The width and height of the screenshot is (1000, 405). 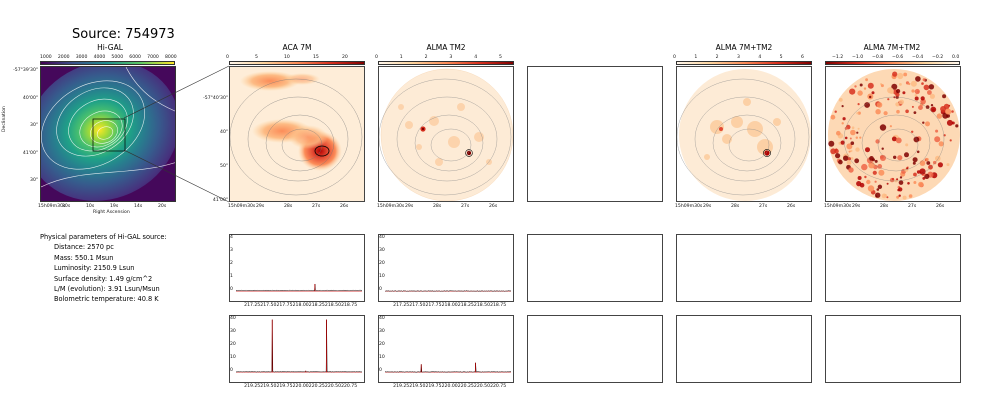 What do you see at coordinates (892, 47) in the screenshot?
I see `alma7mtm2-resid-title: ALMA 7M+TM2` at bounding box center [892, 47].